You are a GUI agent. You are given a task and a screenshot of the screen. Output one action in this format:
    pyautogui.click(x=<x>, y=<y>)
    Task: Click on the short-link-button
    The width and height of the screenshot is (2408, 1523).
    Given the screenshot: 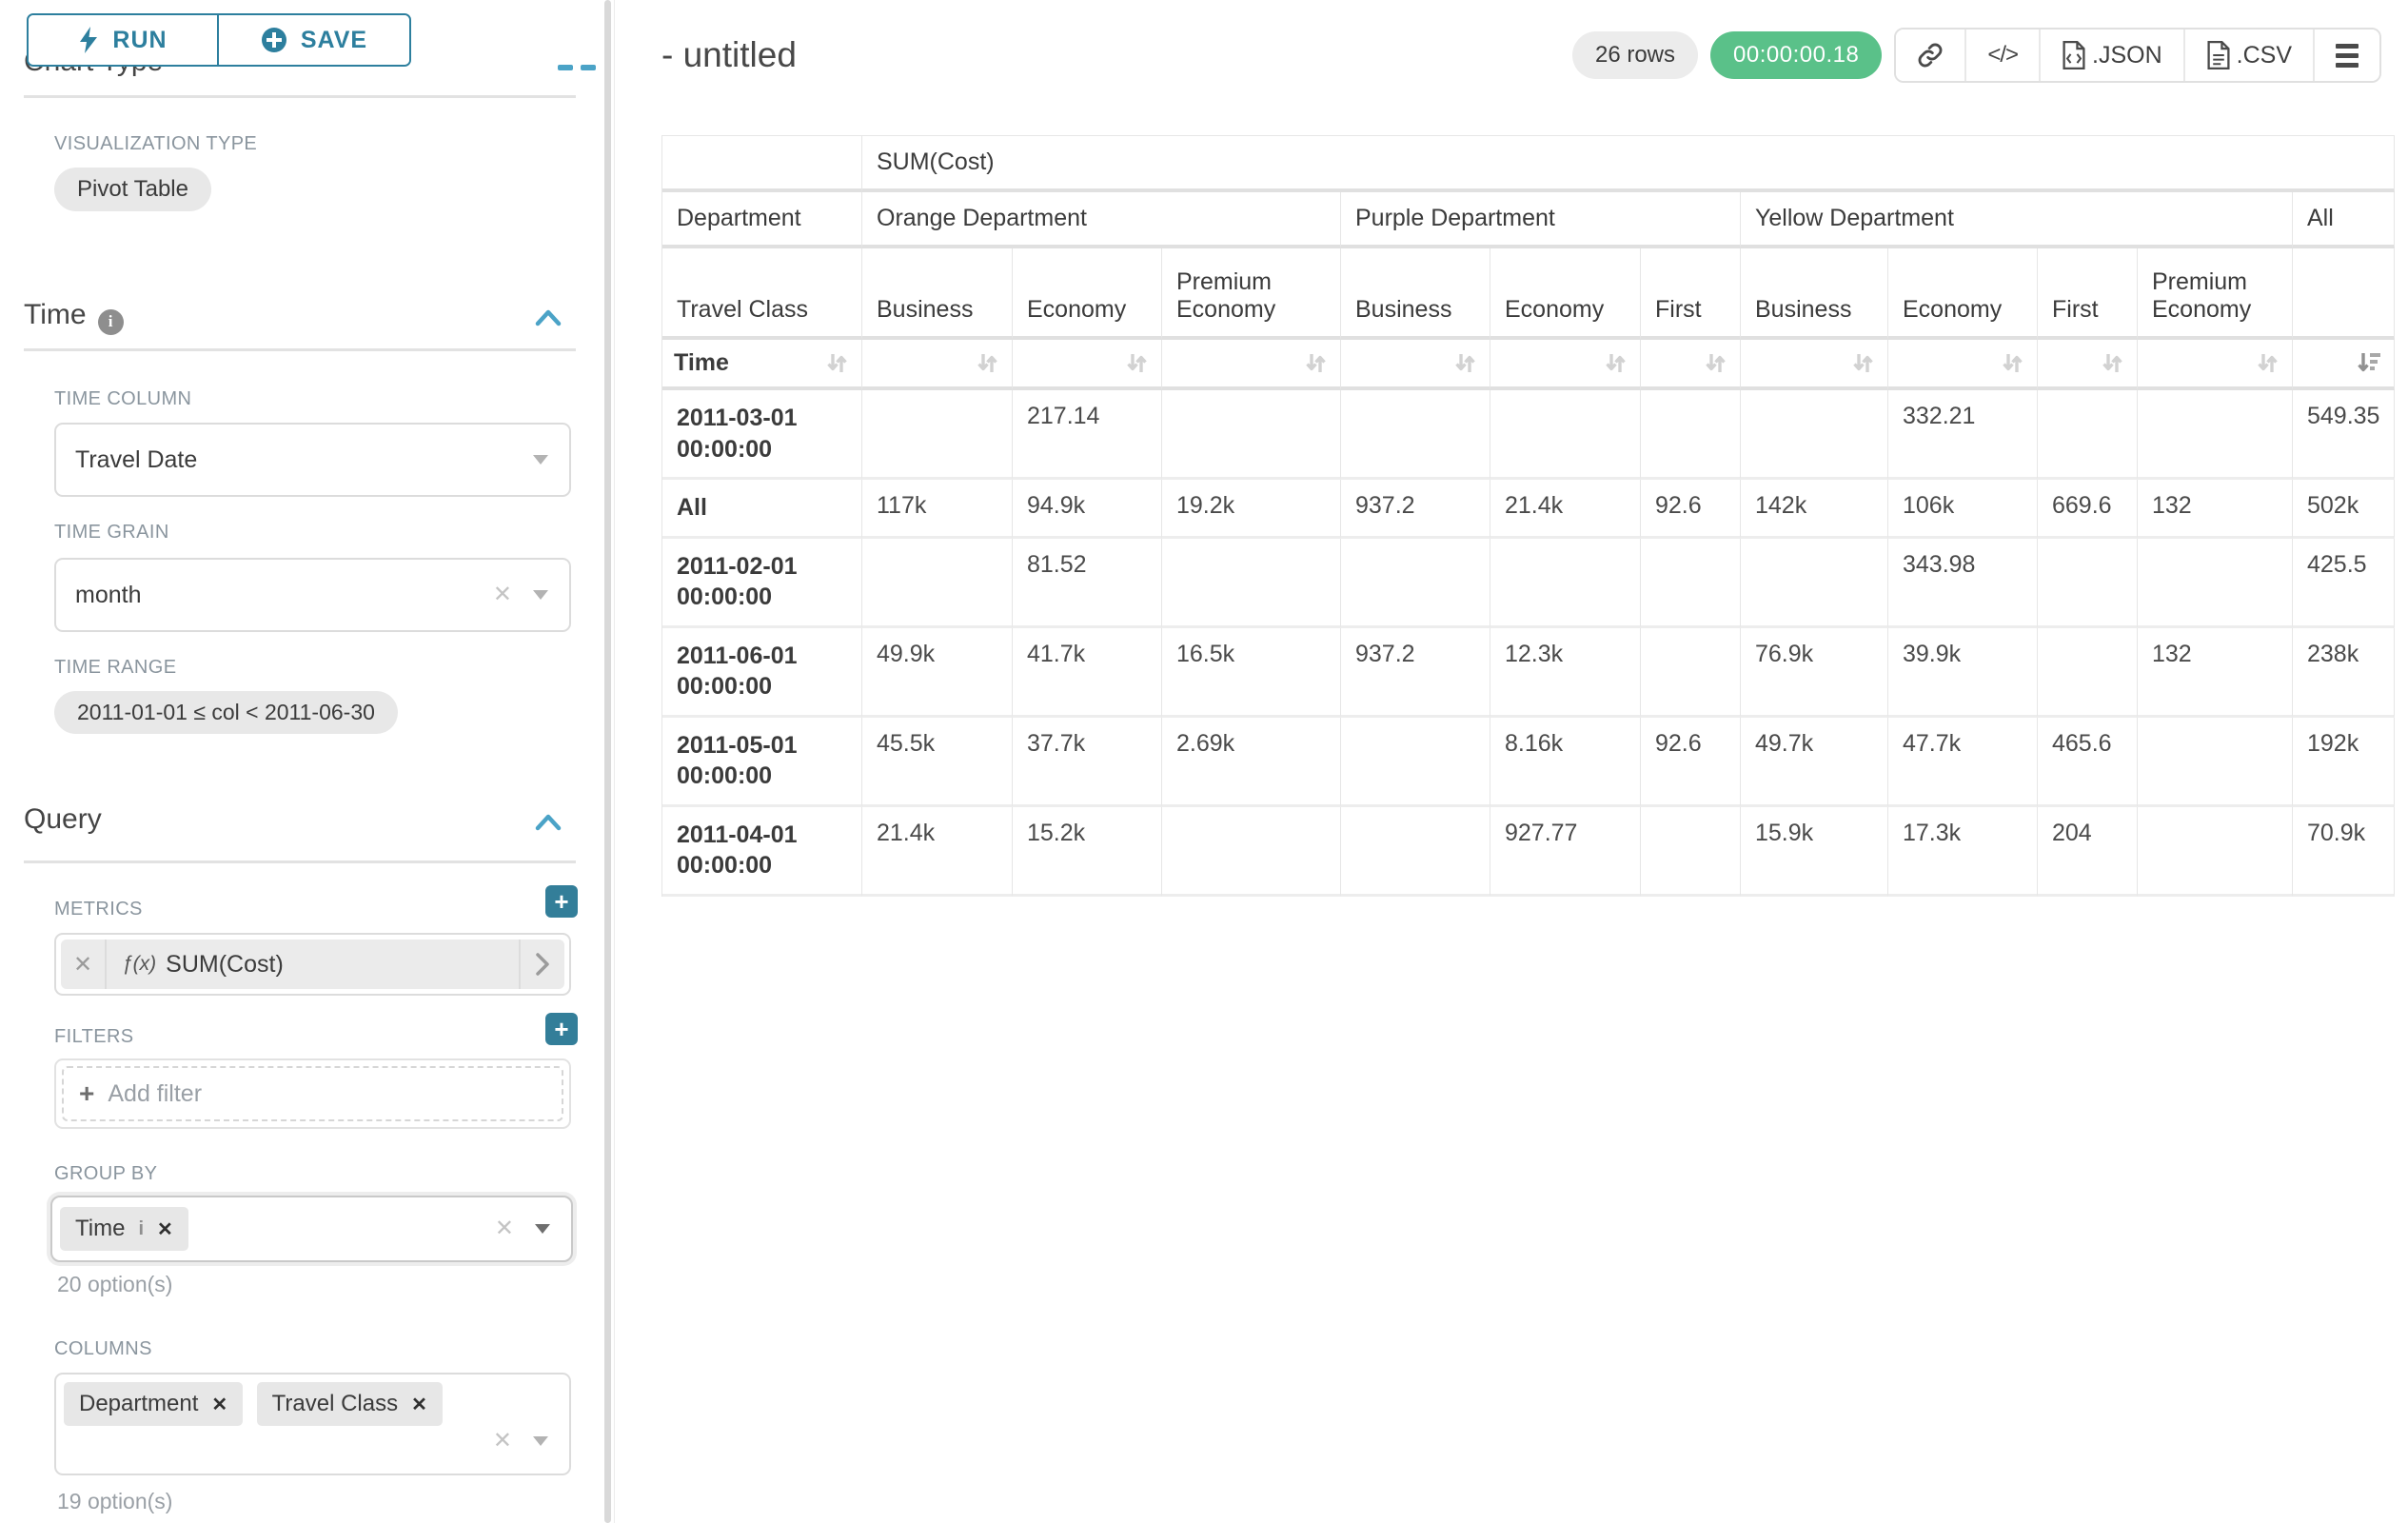 What is the action you would take?
    pyautogui.click(x=1931, y=56)
    